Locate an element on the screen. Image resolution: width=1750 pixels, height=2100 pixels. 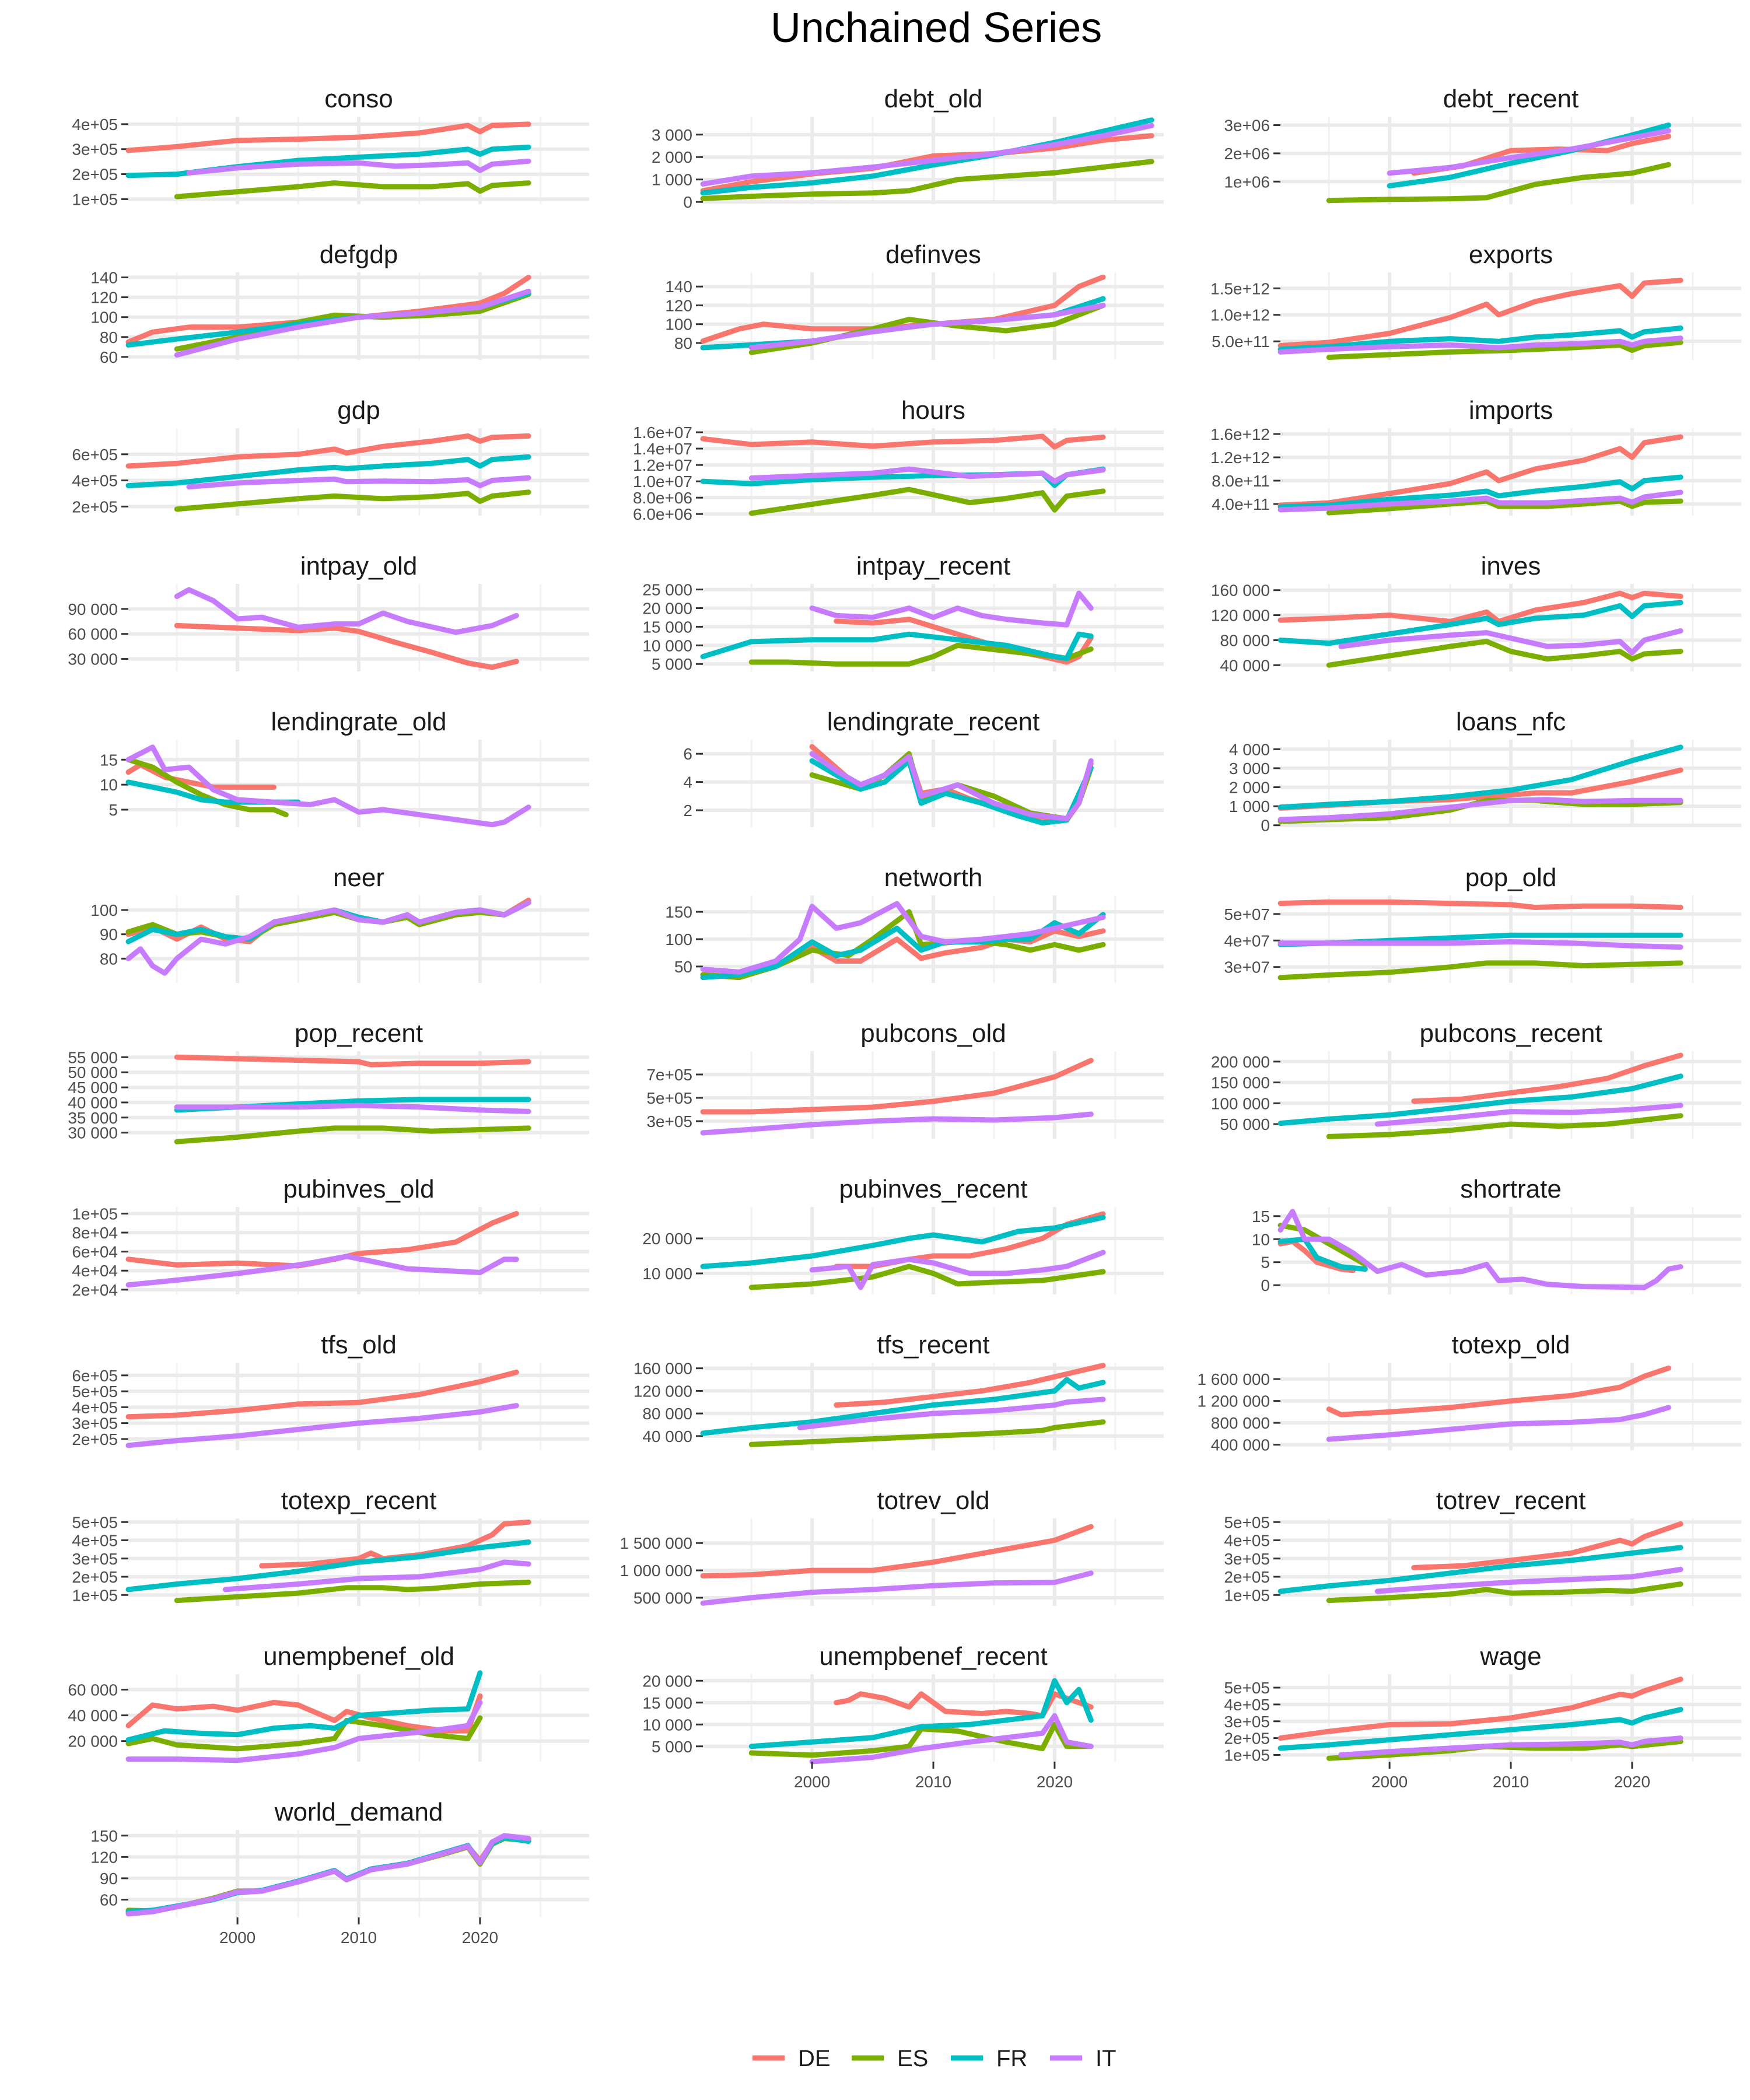
panel-conso: conso 1e+05 2e+05 3e+05 4e+05 is located at coordinates (330, 146).